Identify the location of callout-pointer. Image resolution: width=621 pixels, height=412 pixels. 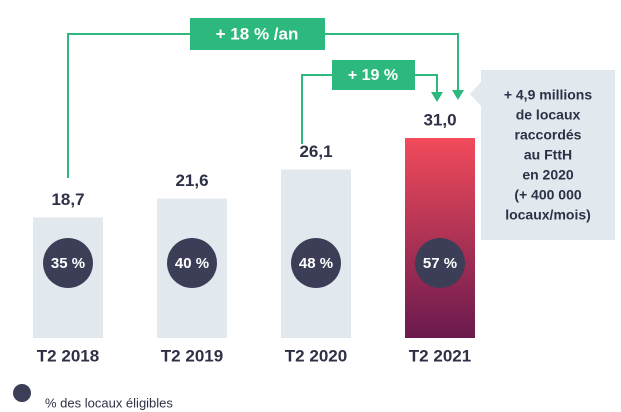
(475, 94).